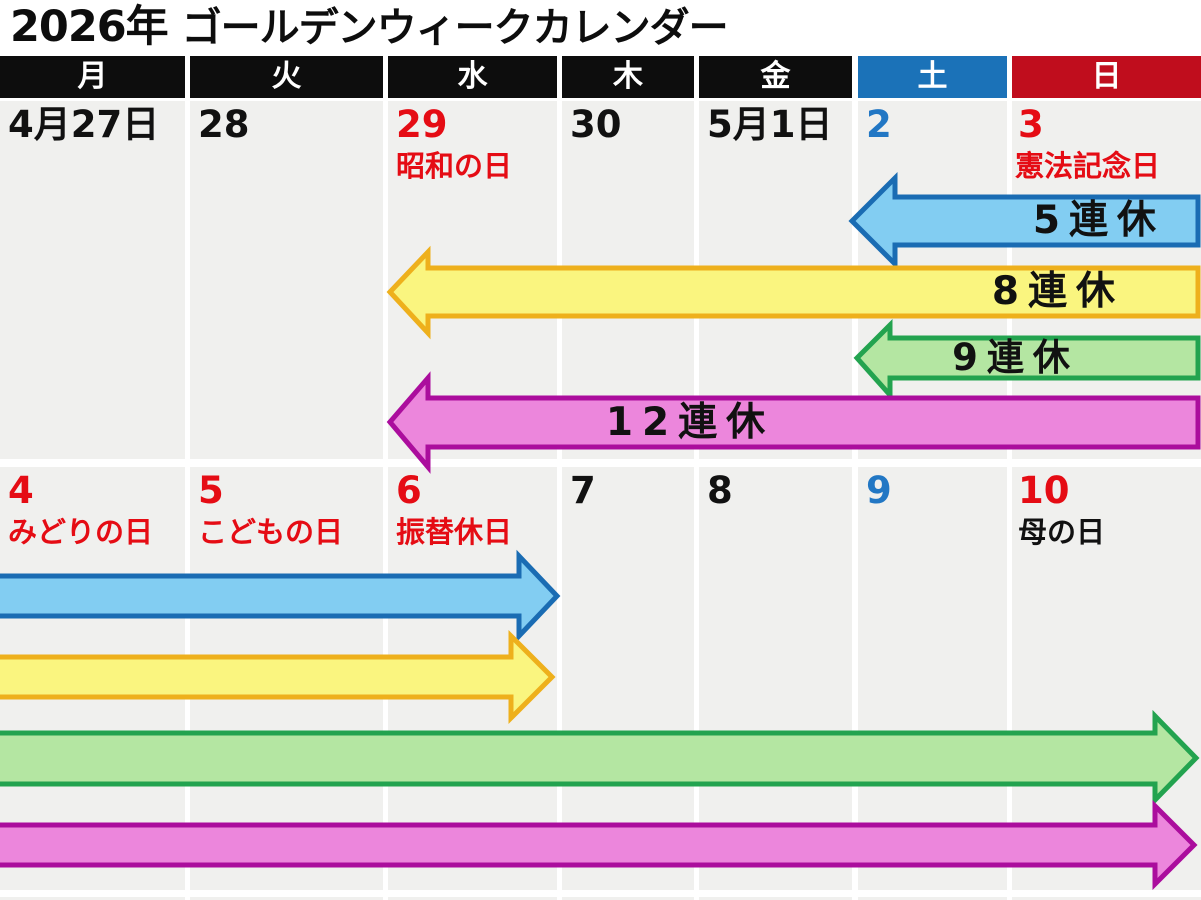 The height and width of the screenshot is (900, 1201). What do you see at coordinates (1044, 490) in the screenshot?
I see `date-label: 10` at bounding box center [1044, 490].